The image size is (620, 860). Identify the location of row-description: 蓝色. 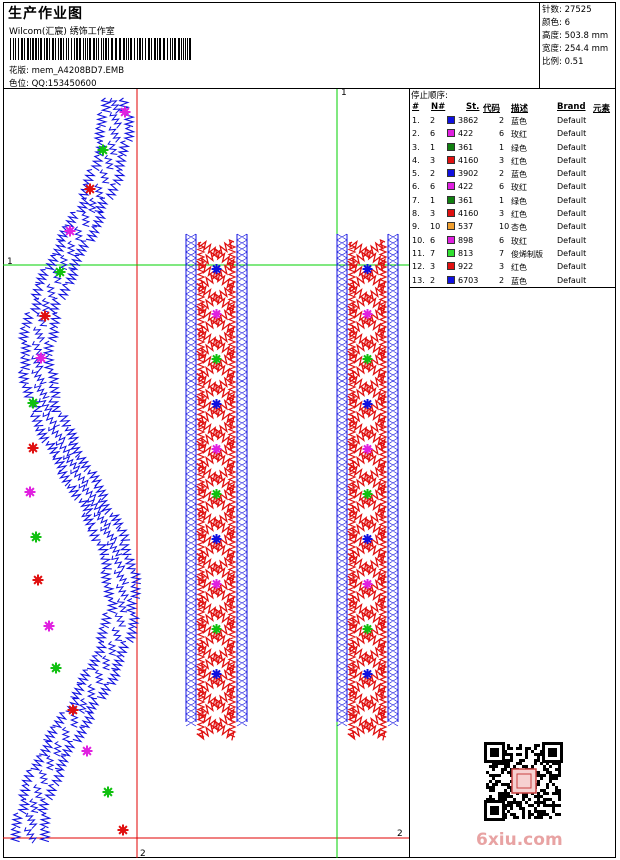
(519, 281).